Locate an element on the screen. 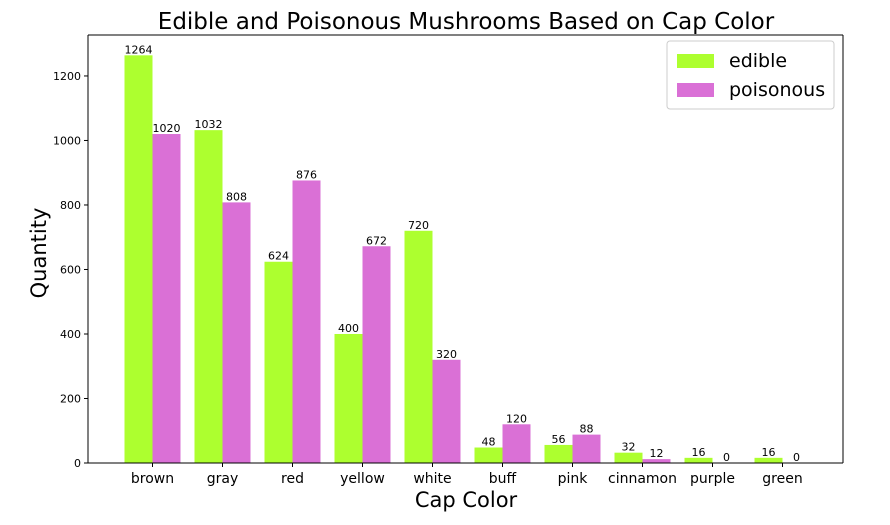 The height and width of the screenshot is (525, 890). x-tick-label-red: red is located at coordinates (292, 479).